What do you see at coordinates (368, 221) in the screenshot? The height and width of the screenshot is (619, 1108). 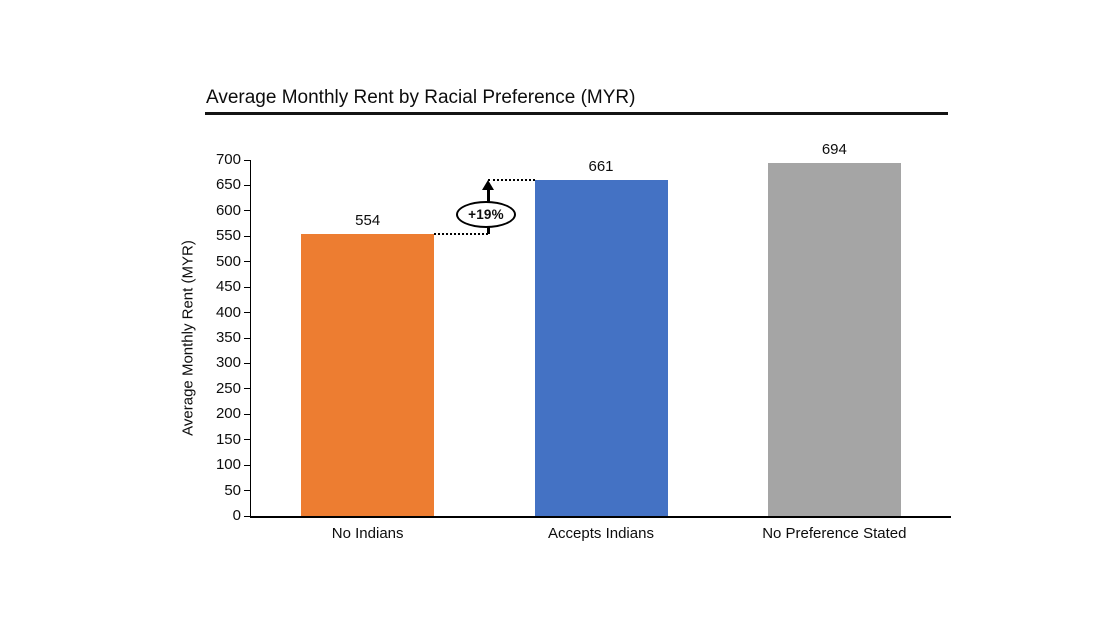 I see `bar-value-label: 554` at bounding box center [368, 221].